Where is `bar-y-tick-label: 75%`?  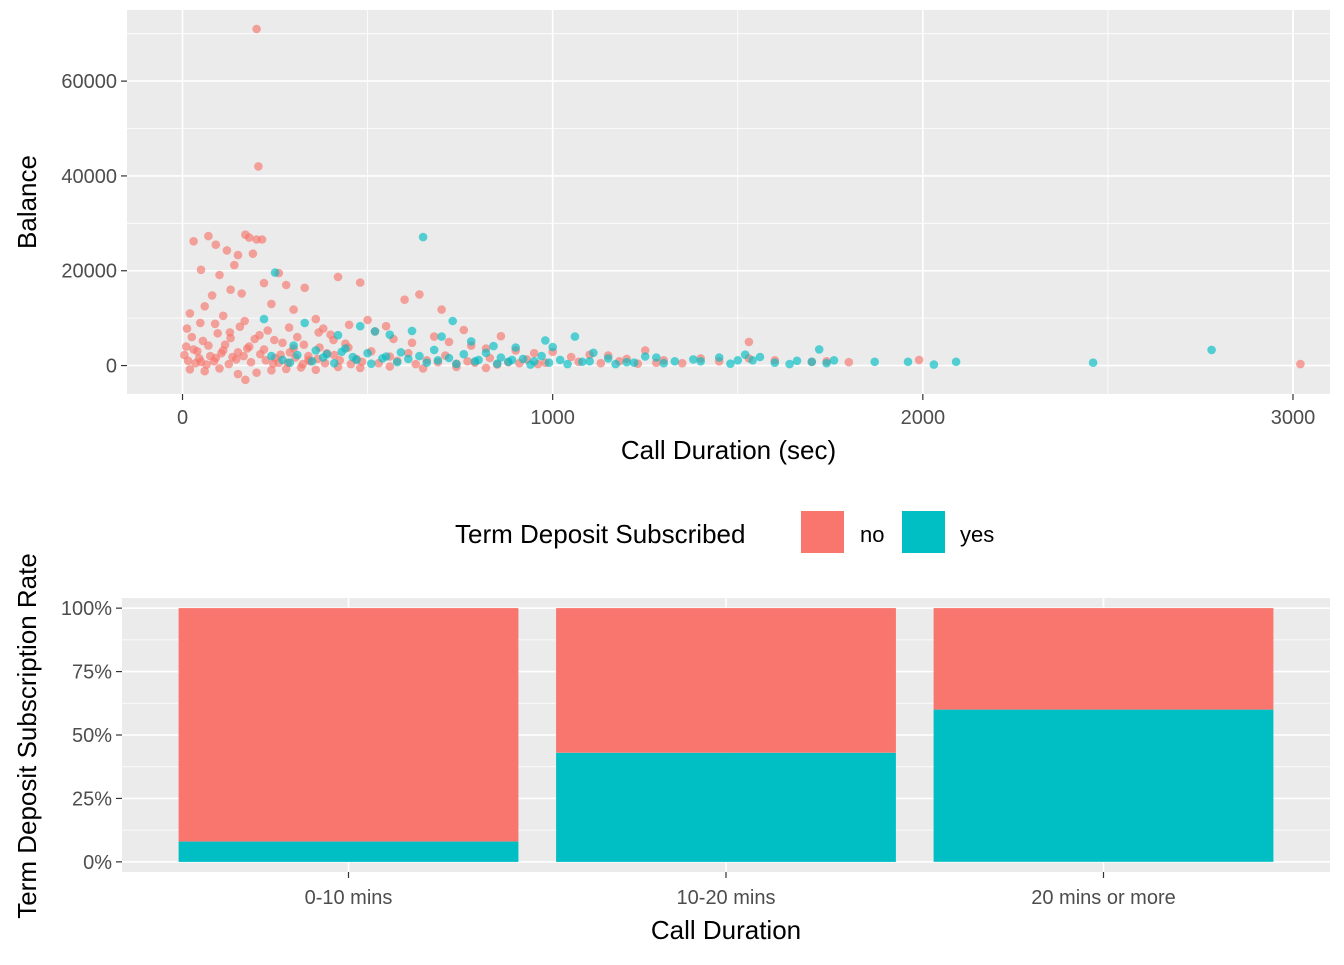 bar-y-tick-label: 75% is located at coordinates (92, 673).